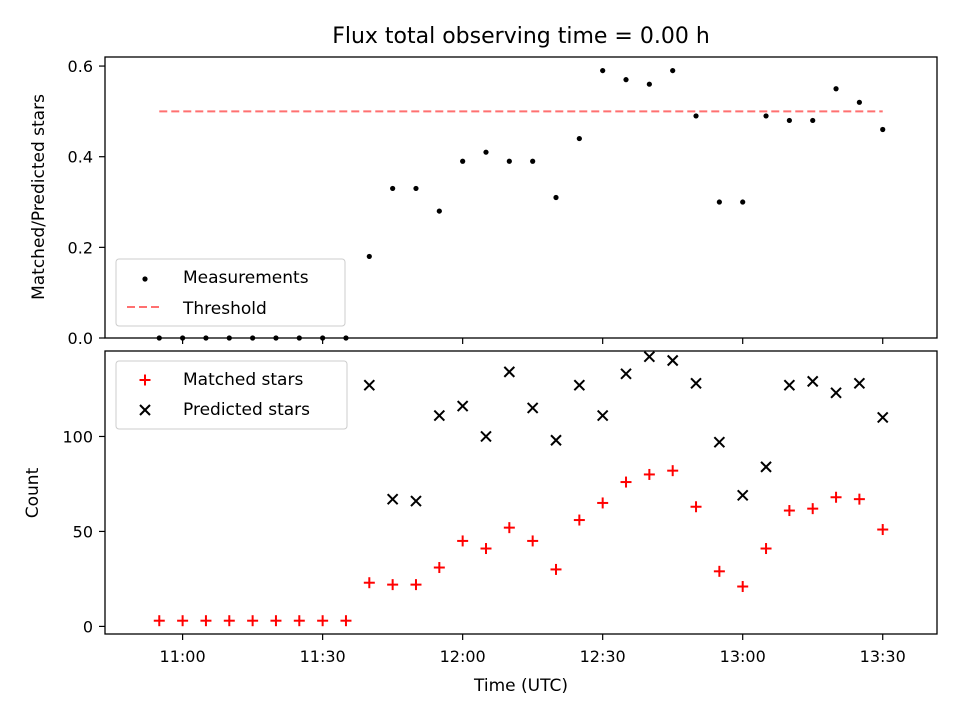 This screenshot has width=960, height=720. What do you see at coordinates (883, 656) in the screenshot?
I see `x-tick-label: 13:30` at bounding box center [883, 656].